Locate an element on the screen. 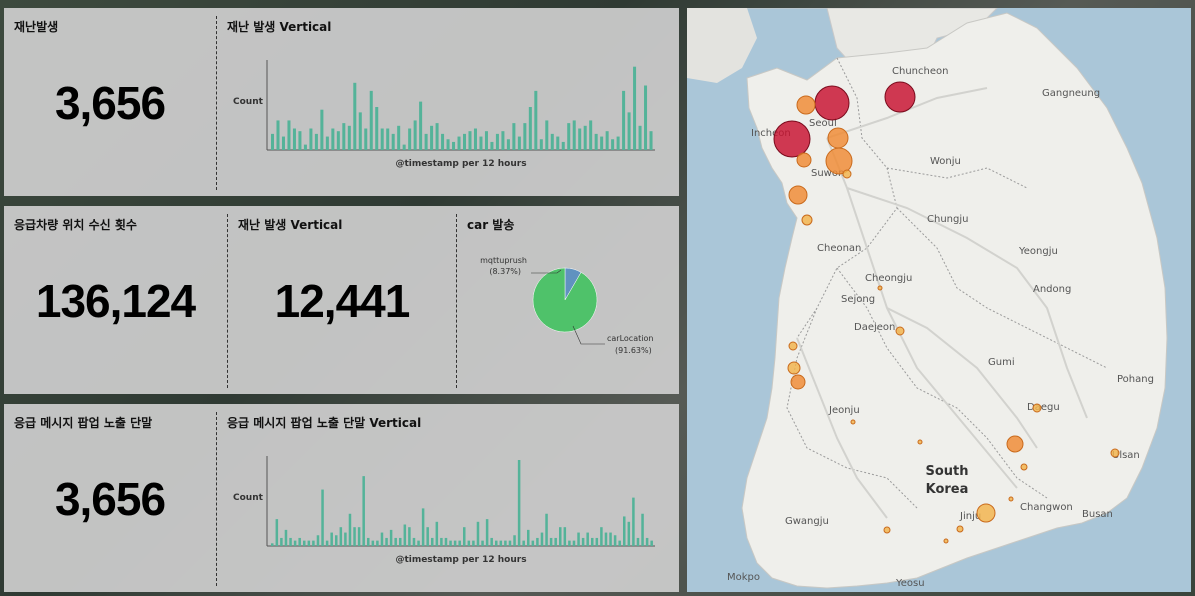  car-dispatch-pie-chart: mqttuprush (8.37%) carLocation (91.63%) is located at coordinates (568, 311).